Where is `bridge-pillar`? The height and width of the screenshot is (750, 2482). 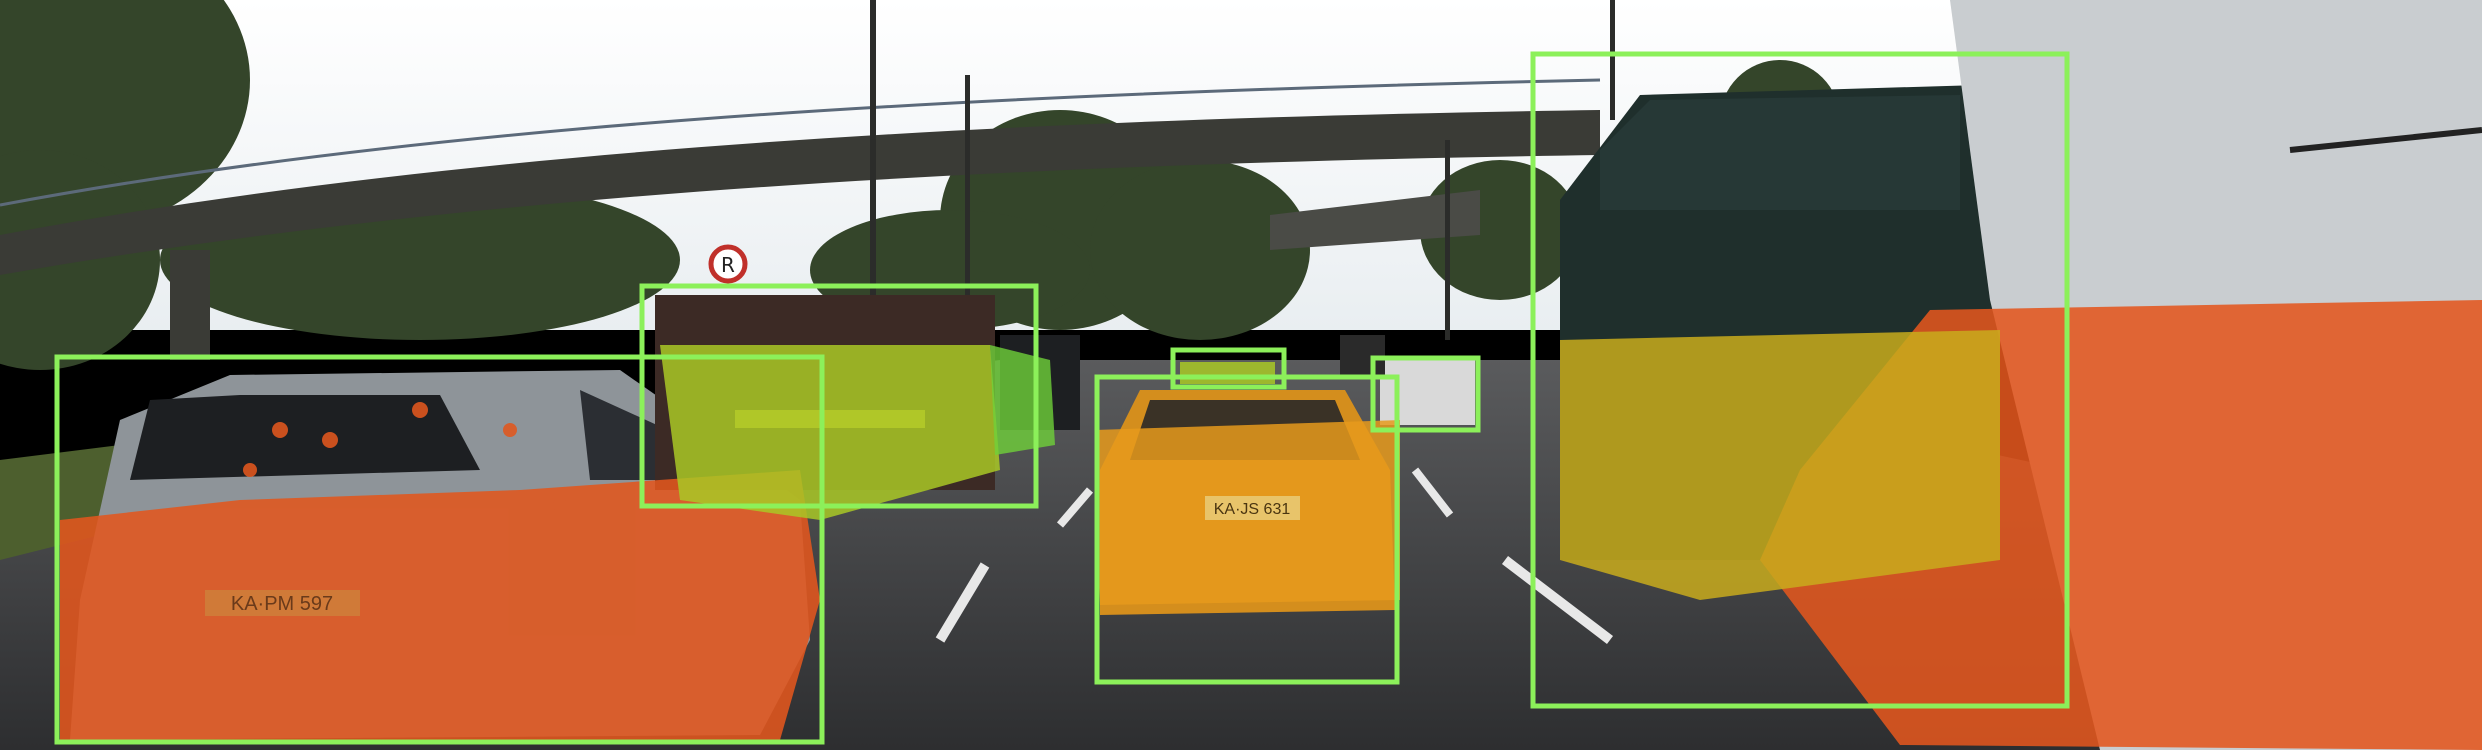 bridge-pillar is located at coordinates (190, 305).